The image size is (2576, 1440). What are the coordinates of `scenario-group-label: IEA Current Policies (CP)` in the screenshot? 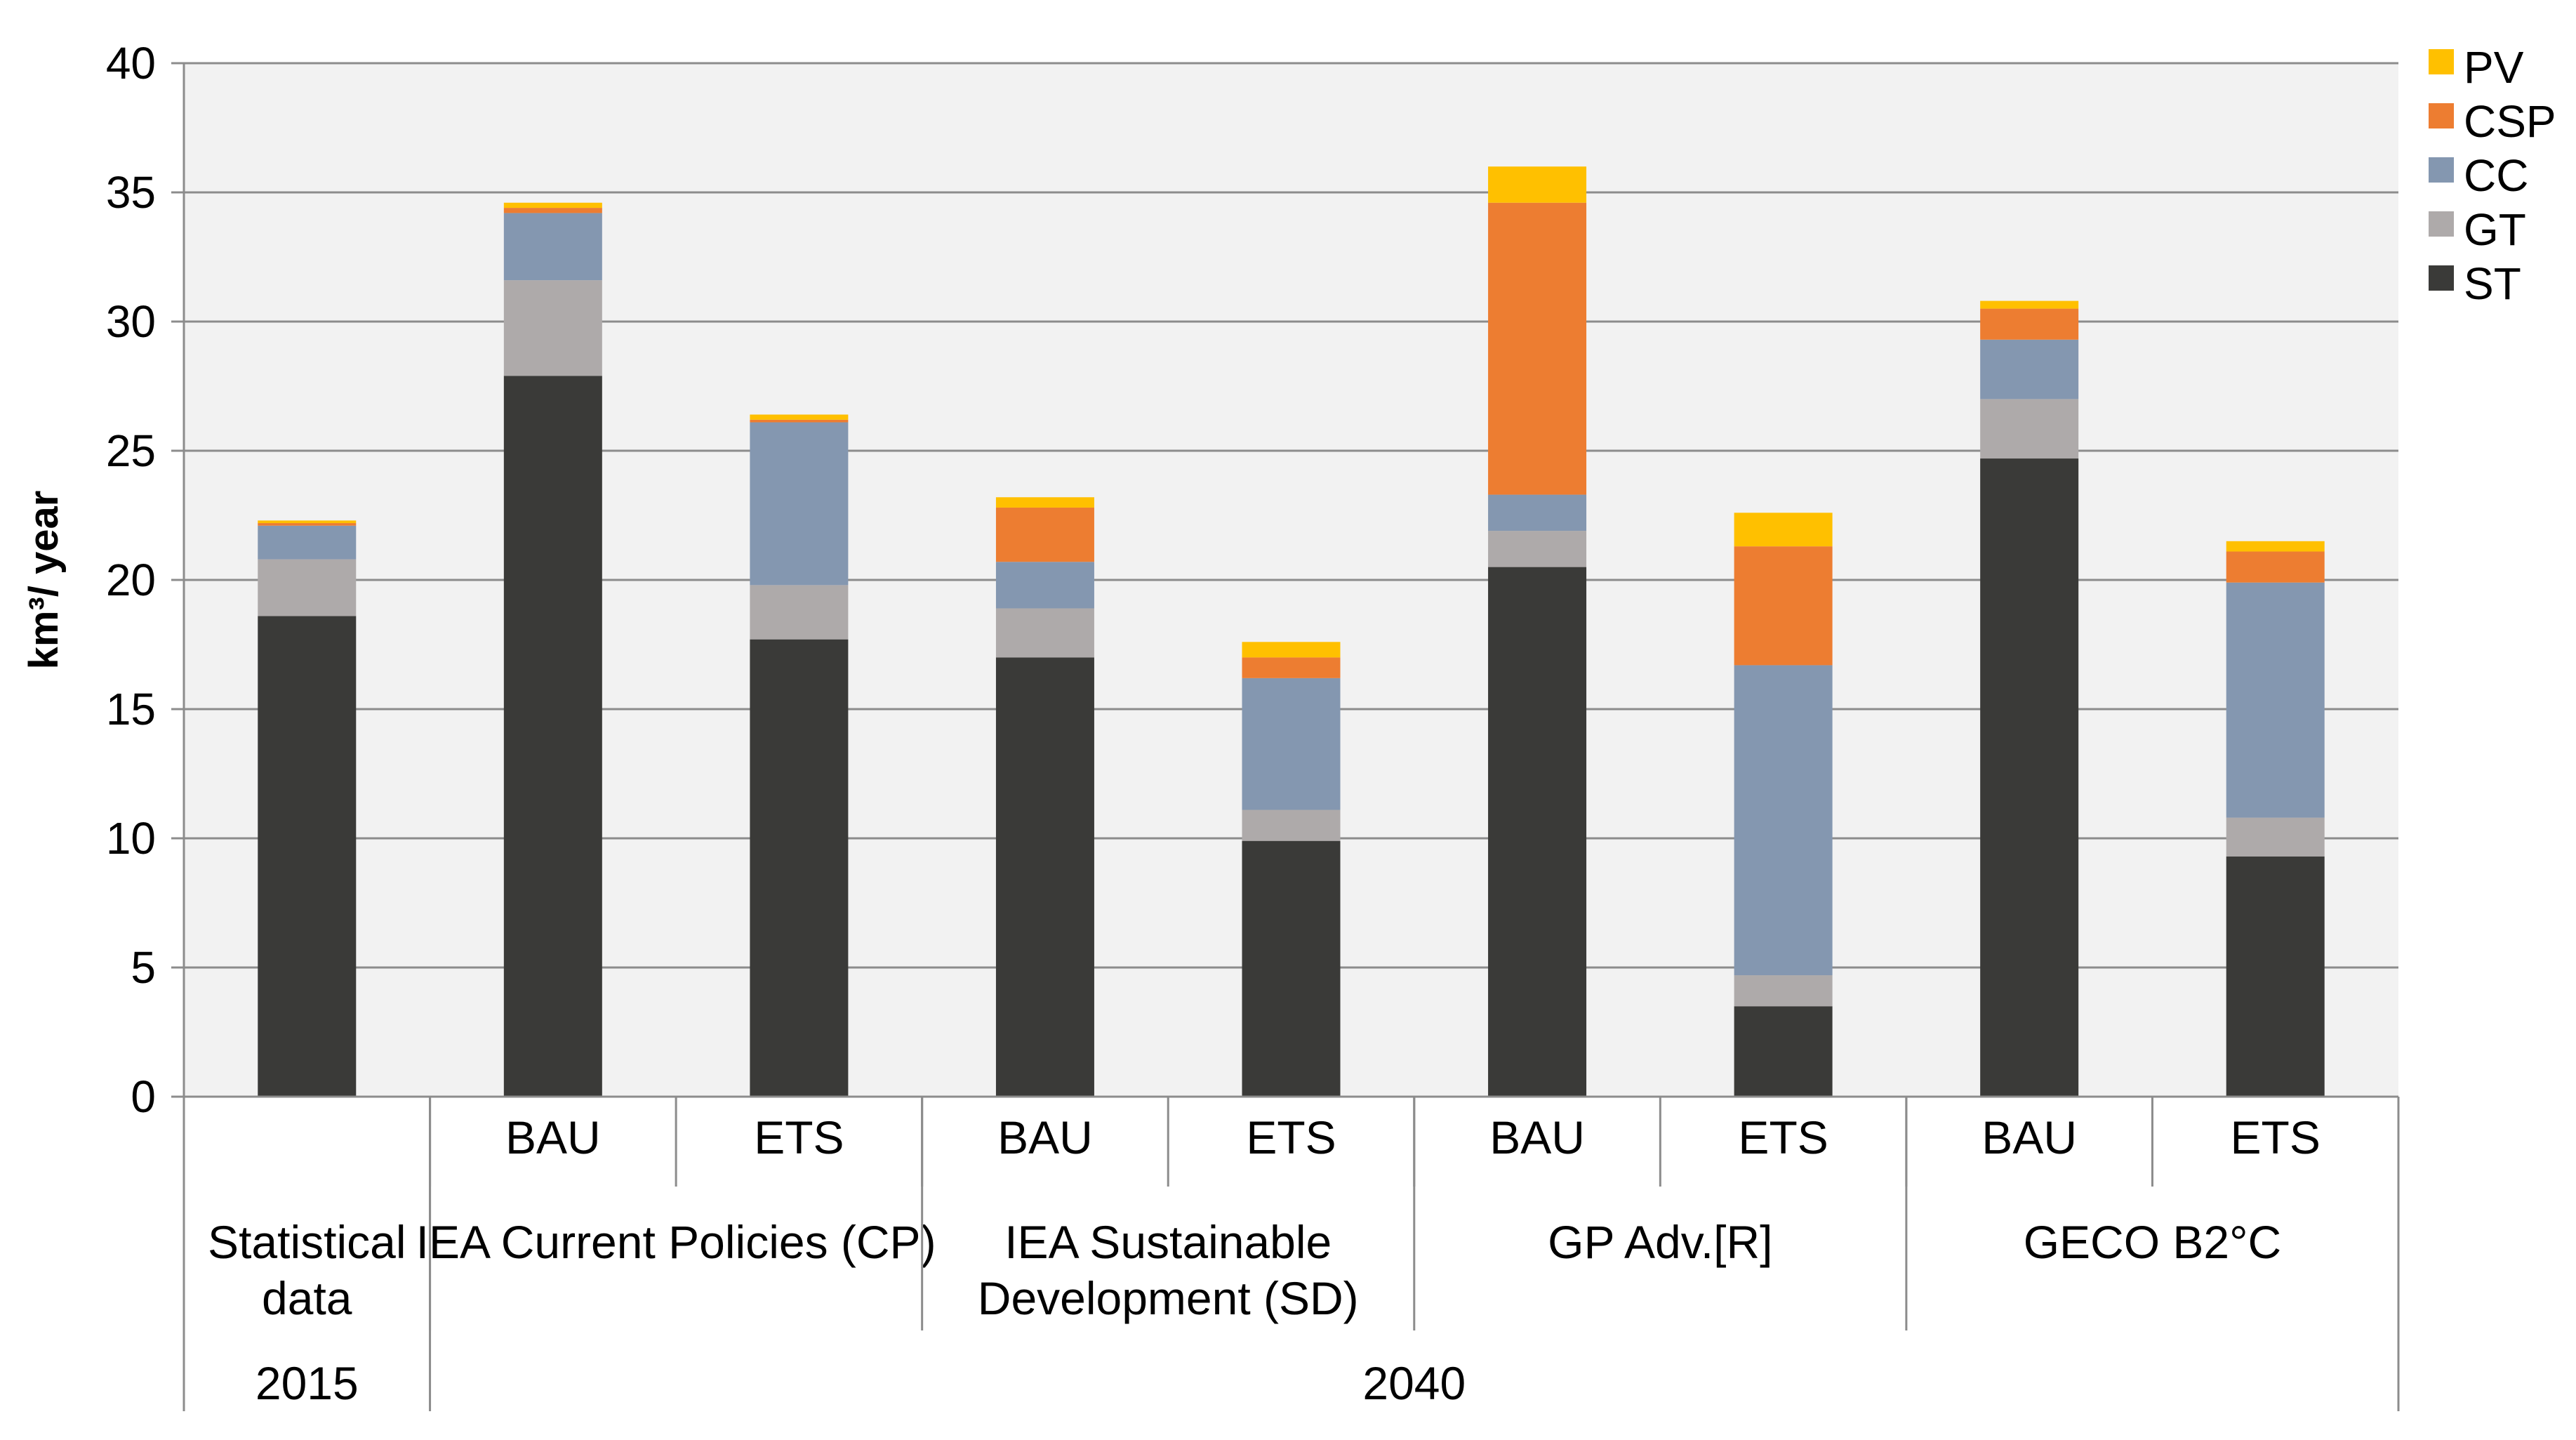 It's located at (676, 1242).